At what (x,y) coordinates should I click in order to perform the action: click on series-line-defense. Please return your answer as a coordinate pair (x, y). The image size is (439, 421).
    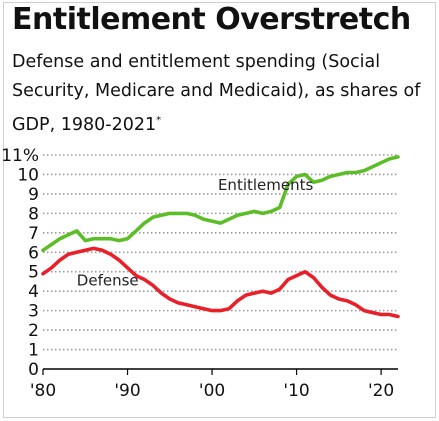
    Looking at the image, I should click on (220, 282).